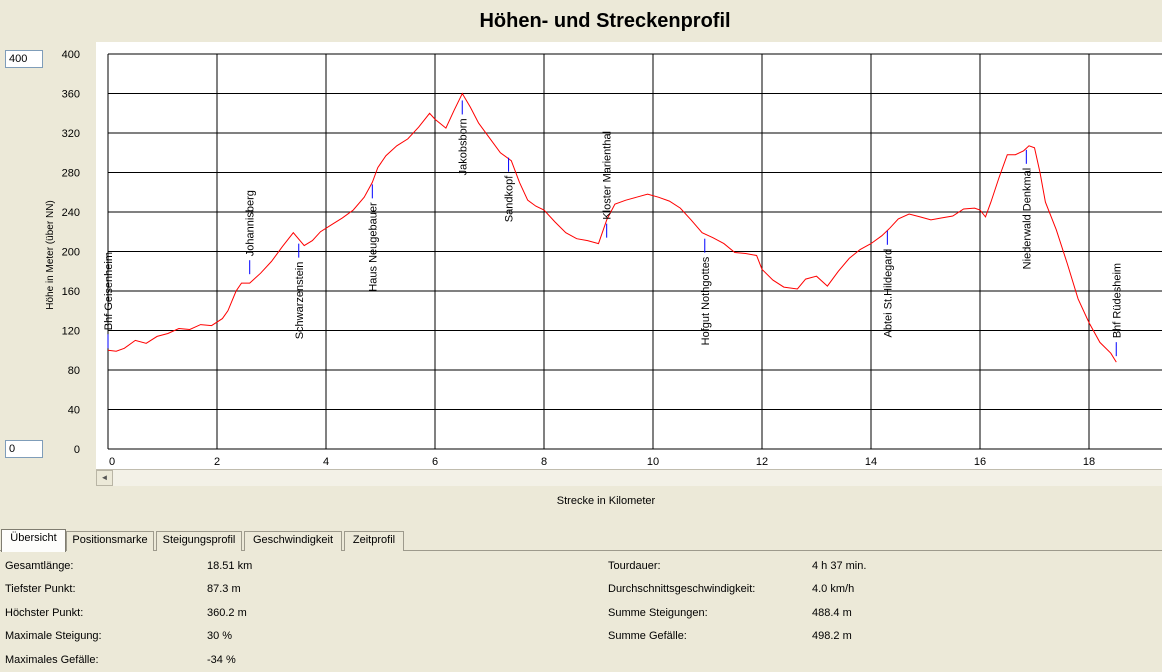  What do you see at coordinates (52, 660) in the screenshot?
I see `stat-label-maximales-gefaelle: Maximales Gefälle:` at bounding box center [52, 660].